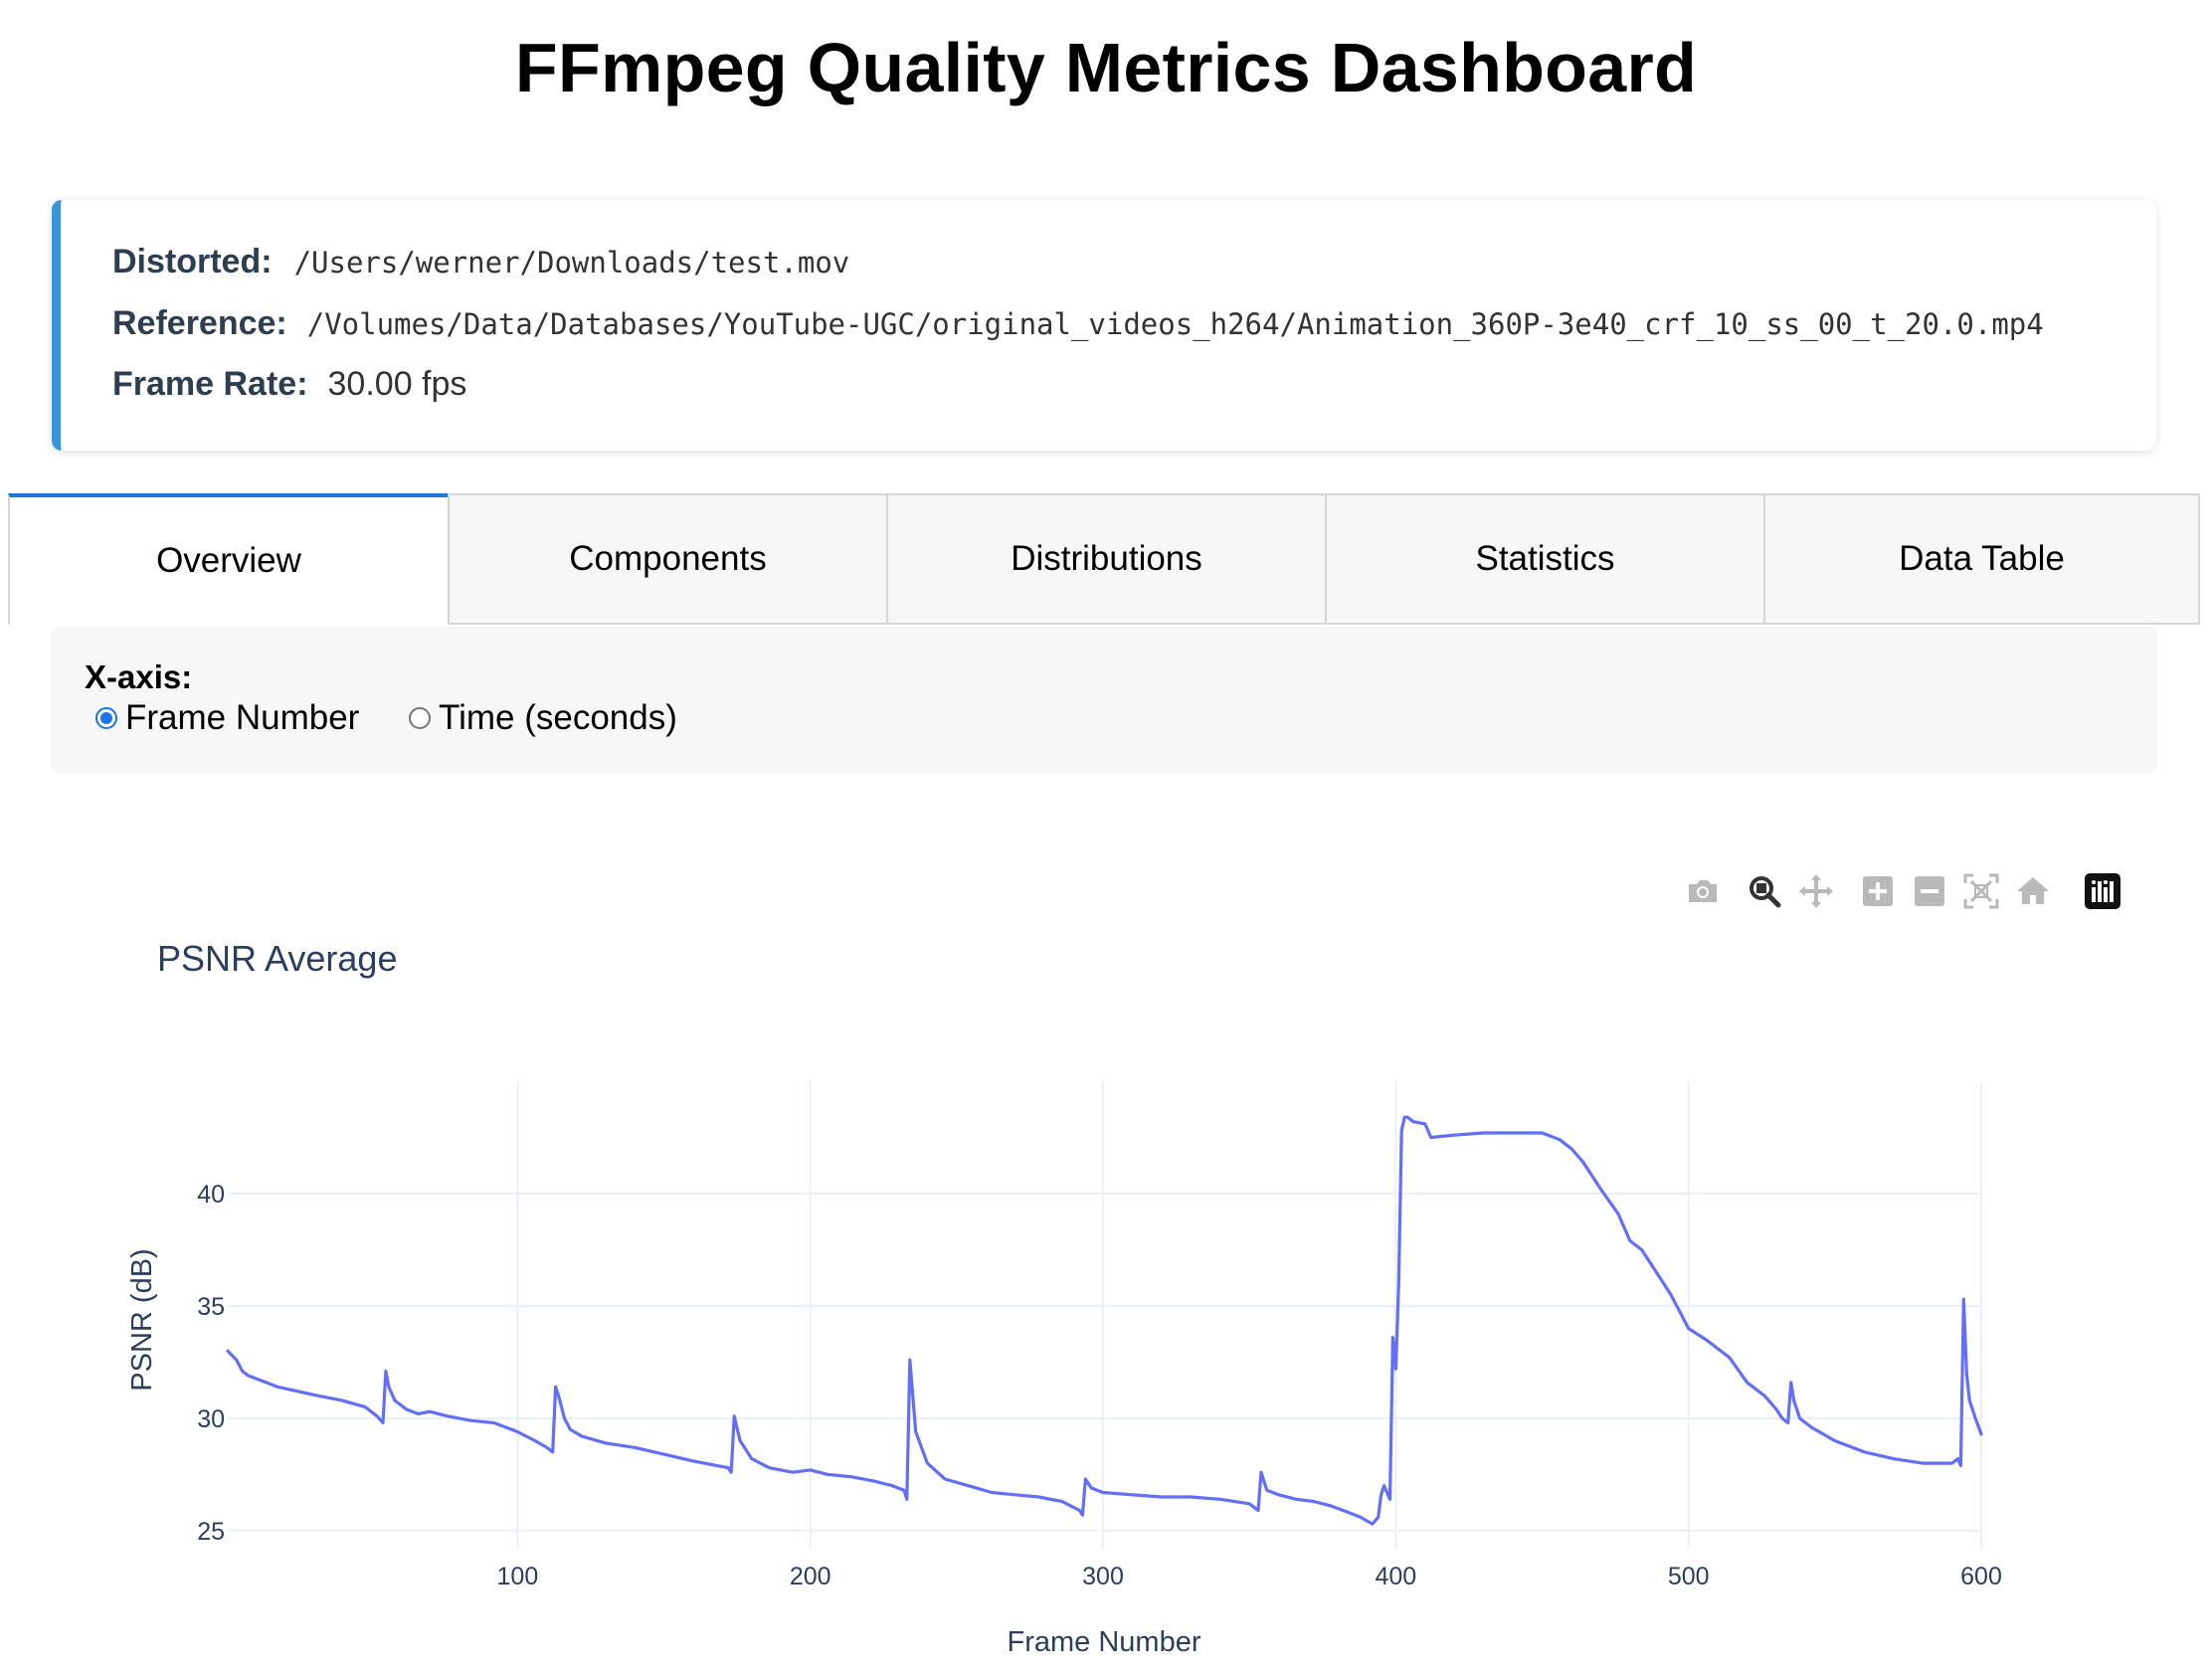 The height and width of the screenshot is (1677, 2212). Describe the element at coordinates (1104, 1642) in the screenshot. I see `chart-x-axis-title: Frame Number` at that location.